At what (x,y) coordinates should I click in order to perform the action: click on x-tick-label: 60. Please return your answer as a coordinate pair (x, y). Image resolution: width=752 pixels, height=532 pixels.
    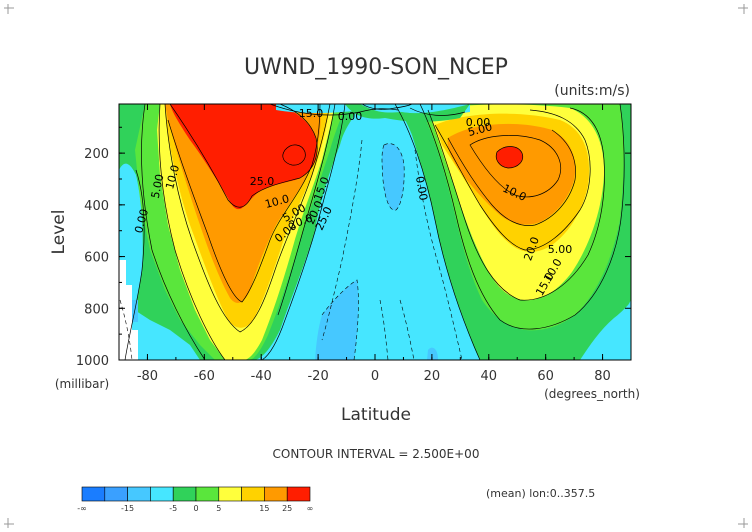
    Looking at the image, I should click on (545, 376).